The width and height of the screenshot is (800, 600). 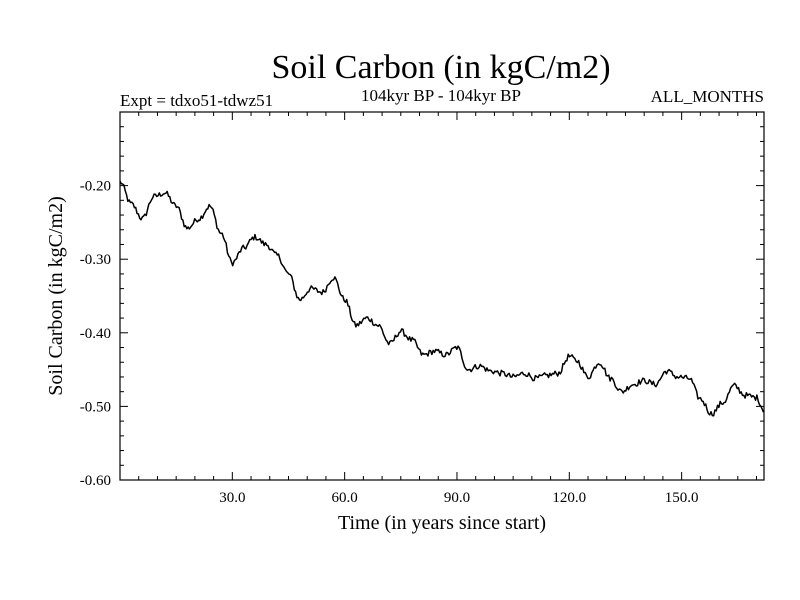 What do you see at coordinates (95, 260) in the screenshot?
I see `y-tick-label: -0.30` at bounding box center [95, 260].